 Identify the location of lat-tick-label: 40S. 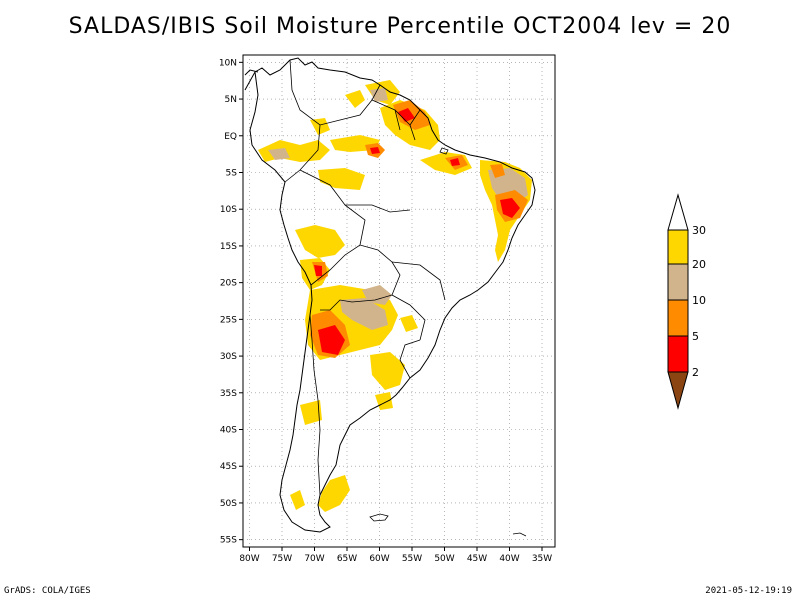
(228, 431).